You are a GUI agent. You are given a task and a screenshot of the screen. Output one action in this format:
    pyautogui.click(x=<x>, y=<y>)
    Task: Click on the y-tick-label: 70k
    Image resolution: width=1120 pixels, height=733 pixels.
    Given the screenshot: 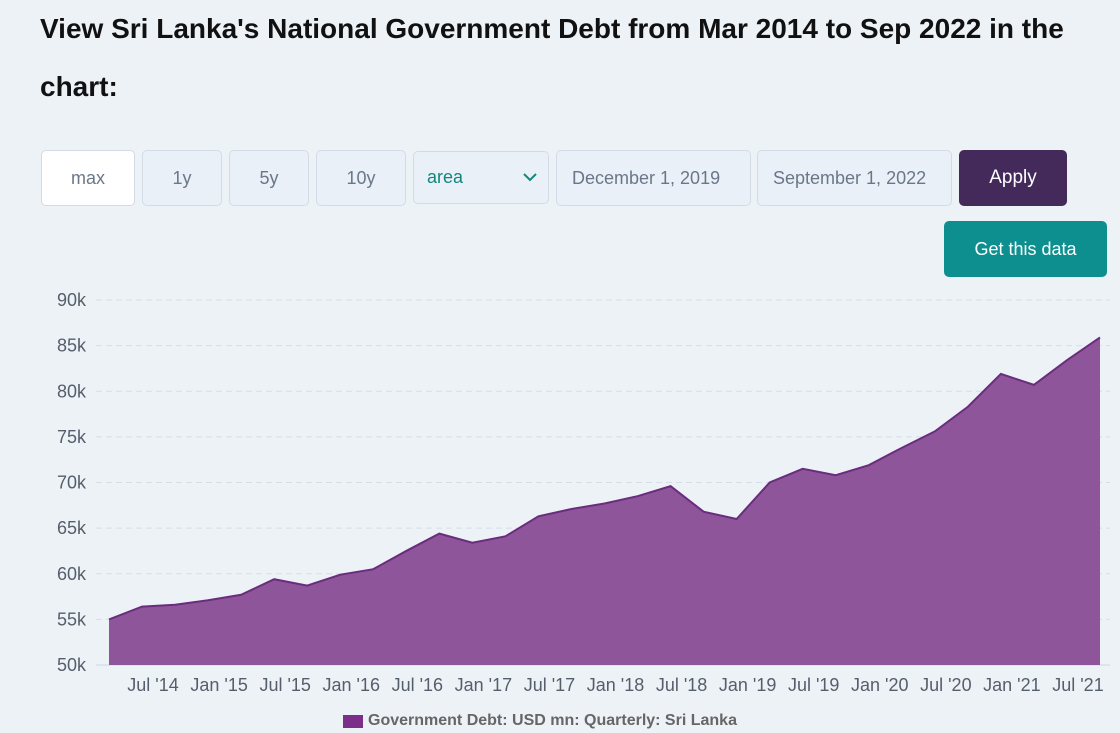 What is the action you would take?
    pyautogui.click(x=72, y=483)
    